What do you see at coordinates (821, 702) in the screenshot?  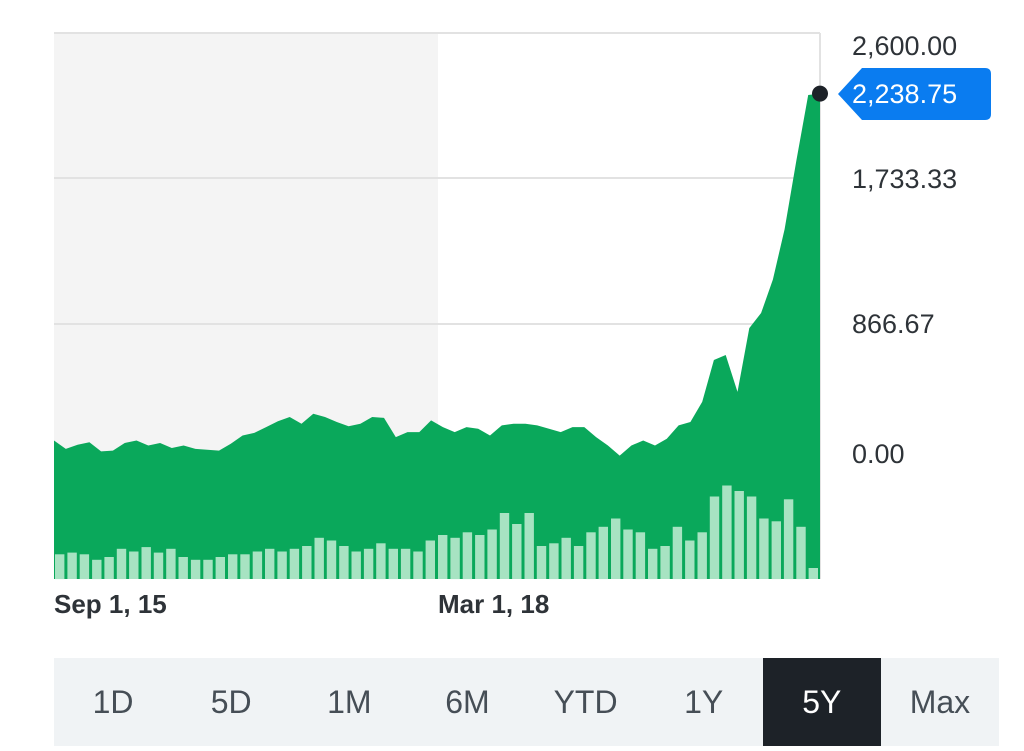 I see `range-button-5y: 5Y` at bounding box center [821, 702].